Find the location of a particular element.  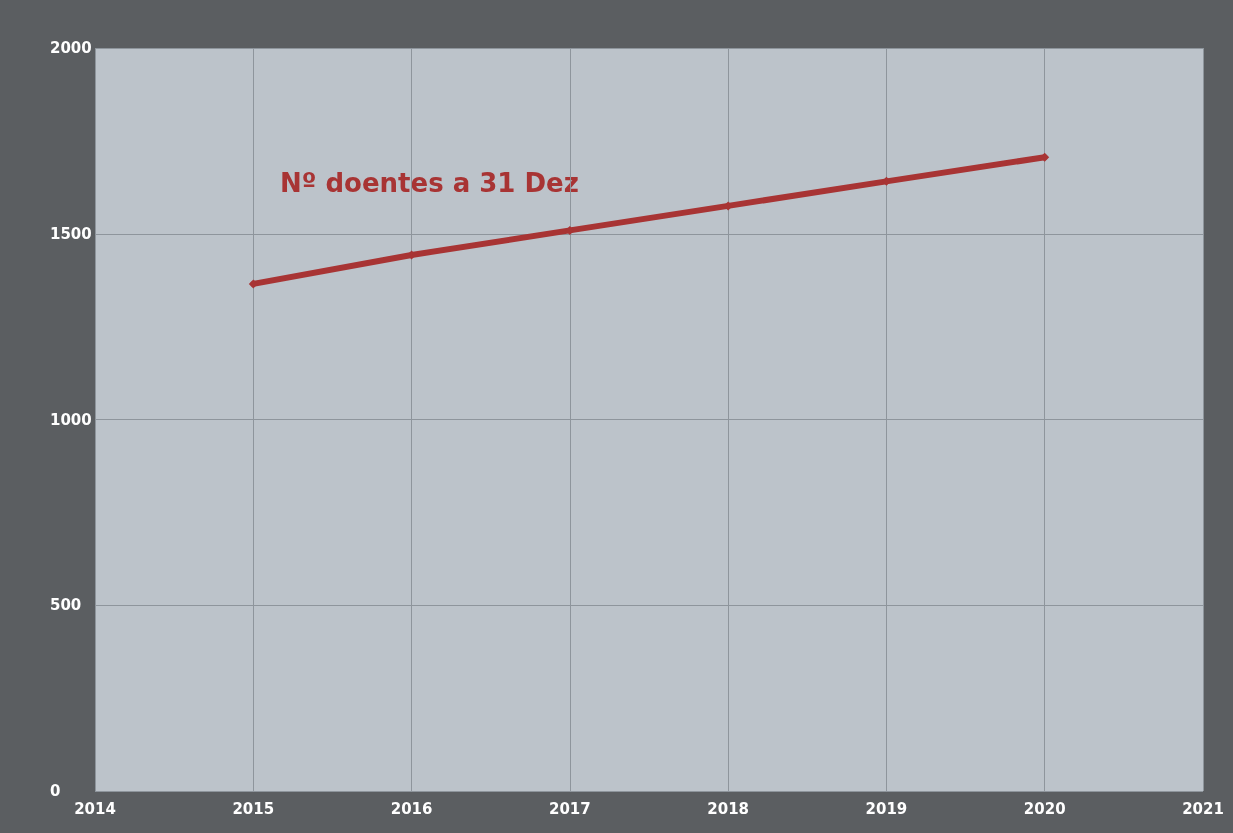

series-label: Nº doentes a 31 Dez is located at coordinates (429, 183).